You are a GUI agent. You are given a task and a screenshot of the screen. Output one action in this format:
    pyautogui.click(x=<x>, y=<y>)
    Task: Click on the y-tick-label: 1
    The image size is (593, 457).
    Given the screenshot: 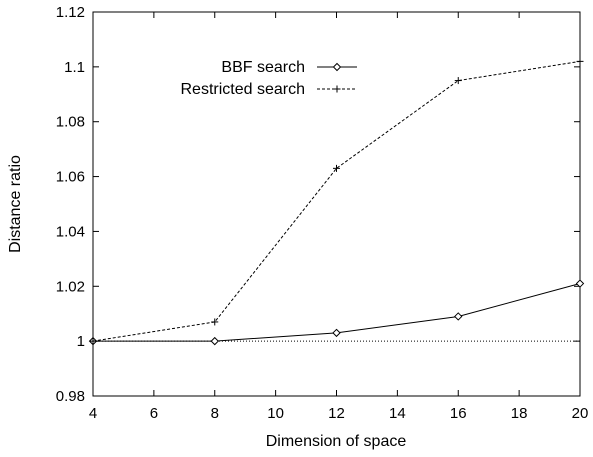 What is the action you would take?
    pyautogui.click(x=81, y=341)
    